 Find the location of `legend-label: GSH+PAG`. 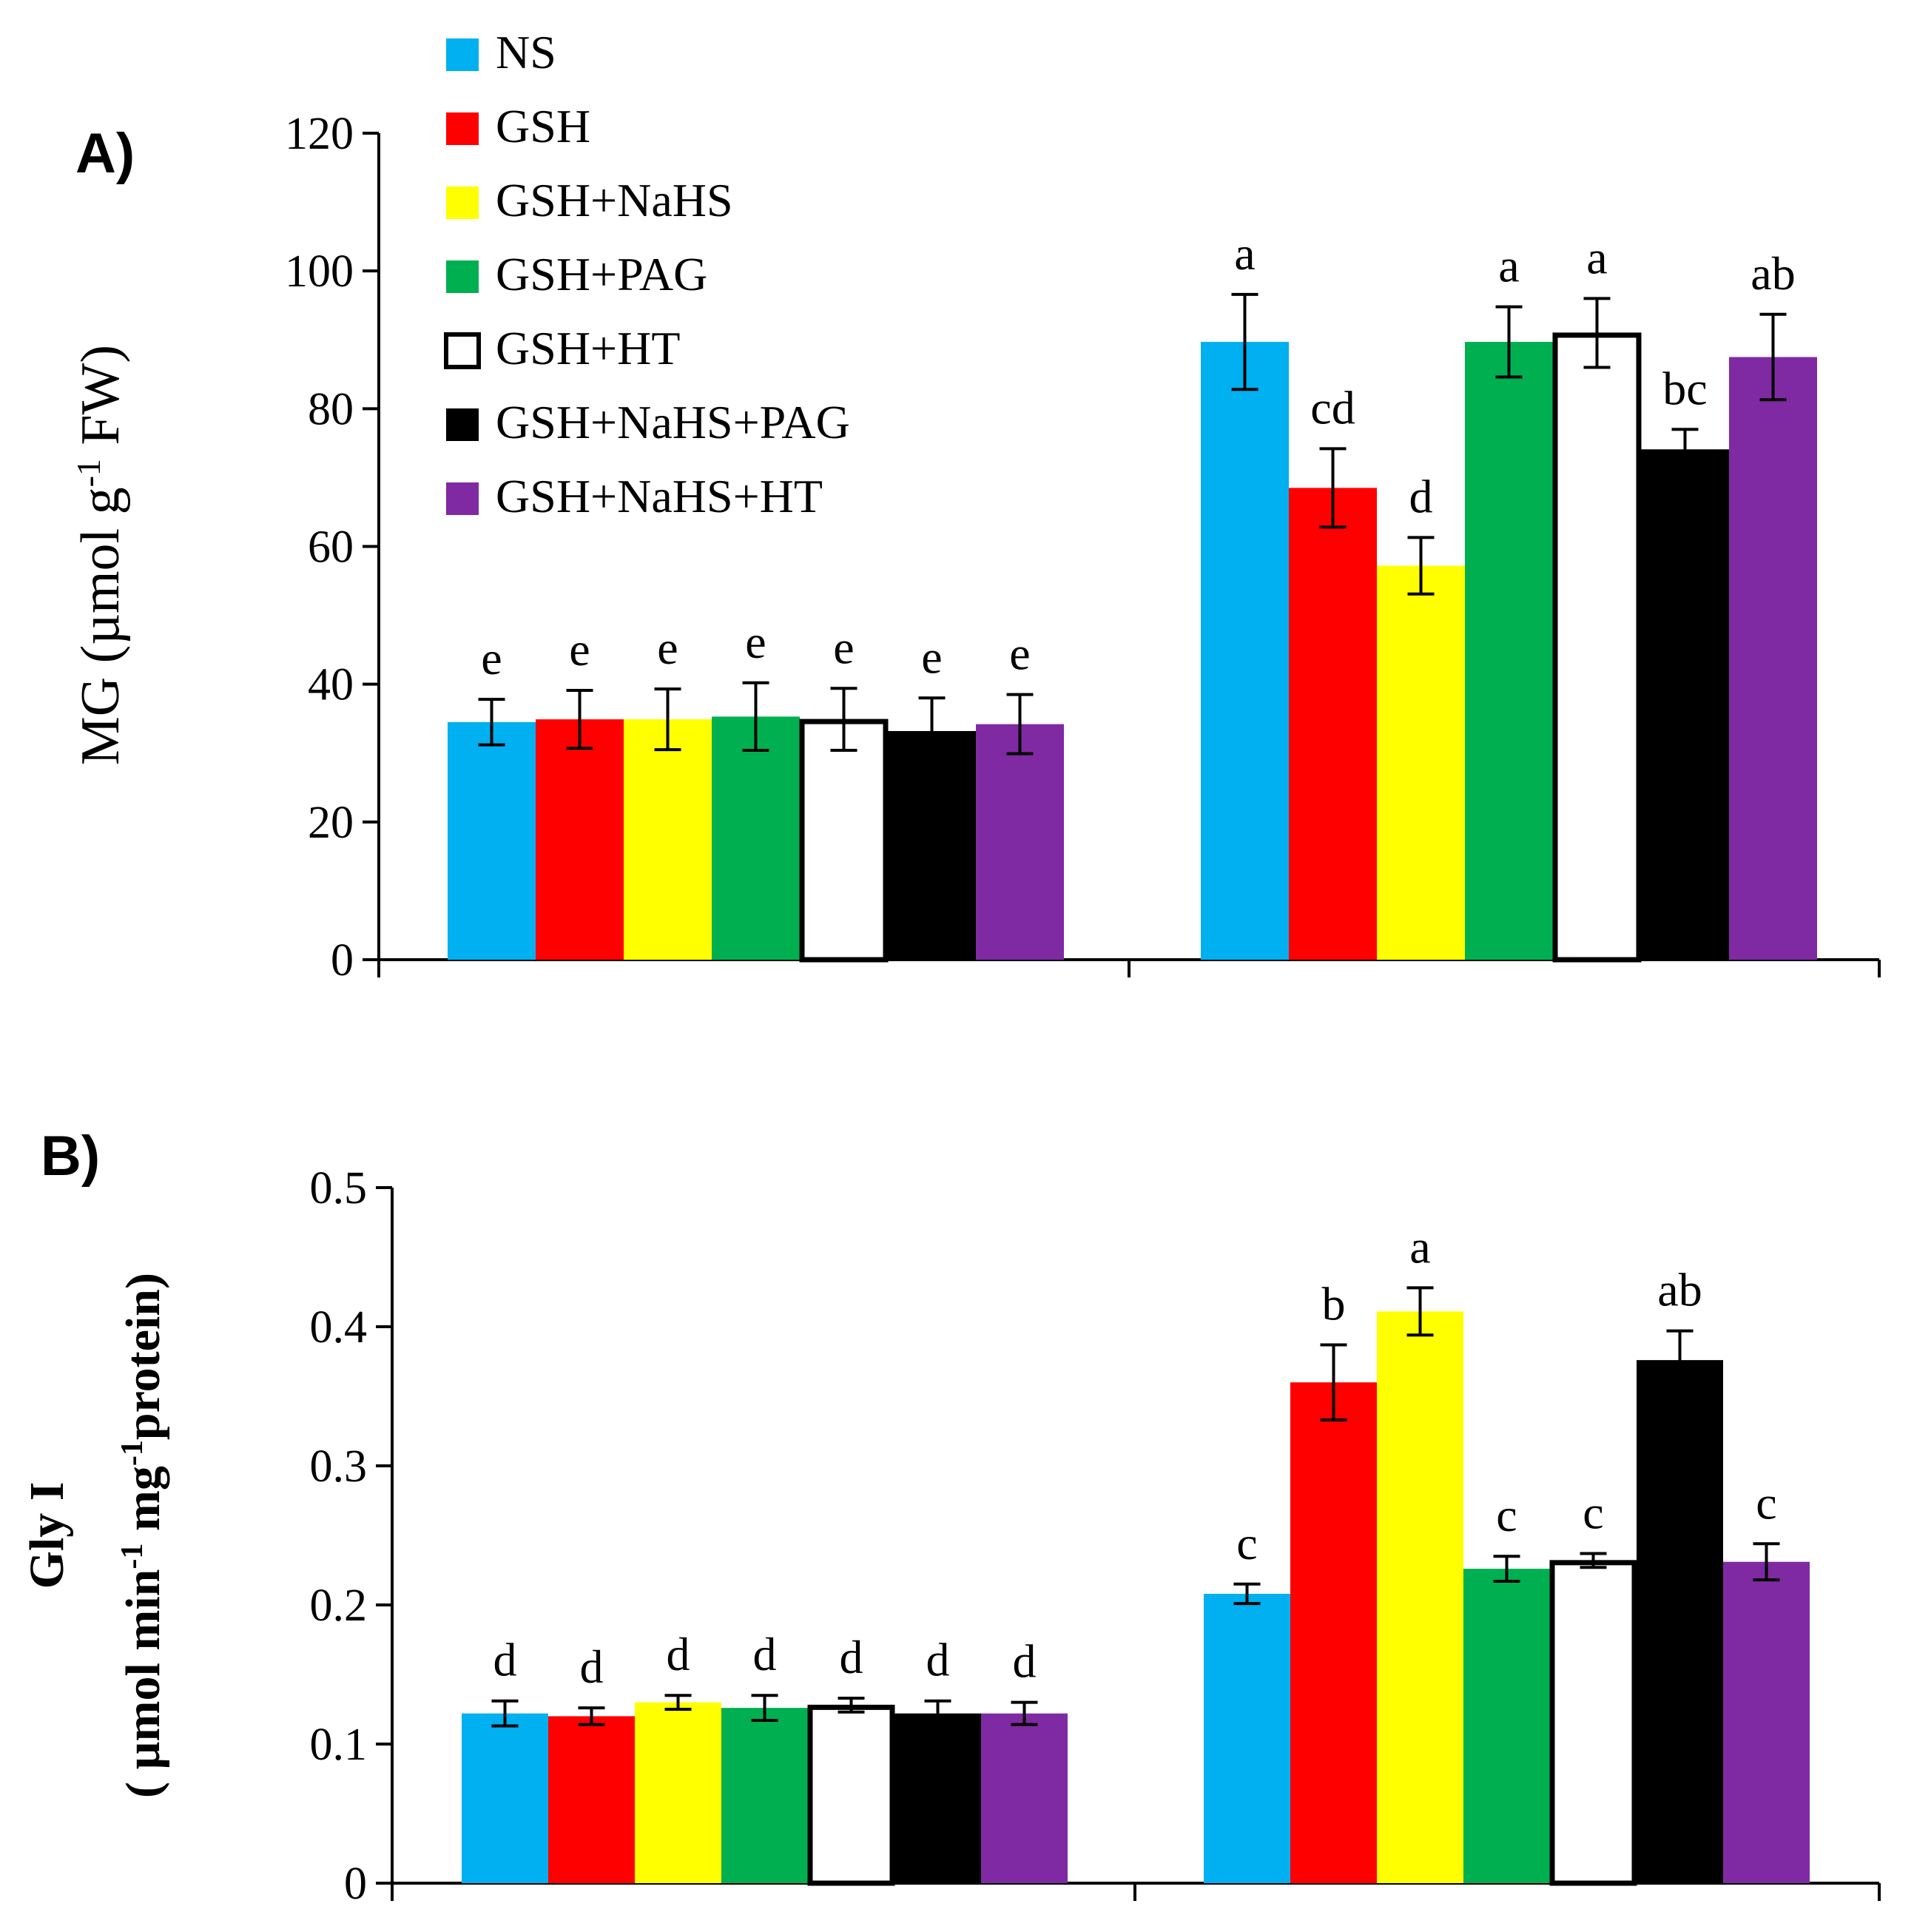

legend-label: GSH+PAG is located at coordinates (601, 274).